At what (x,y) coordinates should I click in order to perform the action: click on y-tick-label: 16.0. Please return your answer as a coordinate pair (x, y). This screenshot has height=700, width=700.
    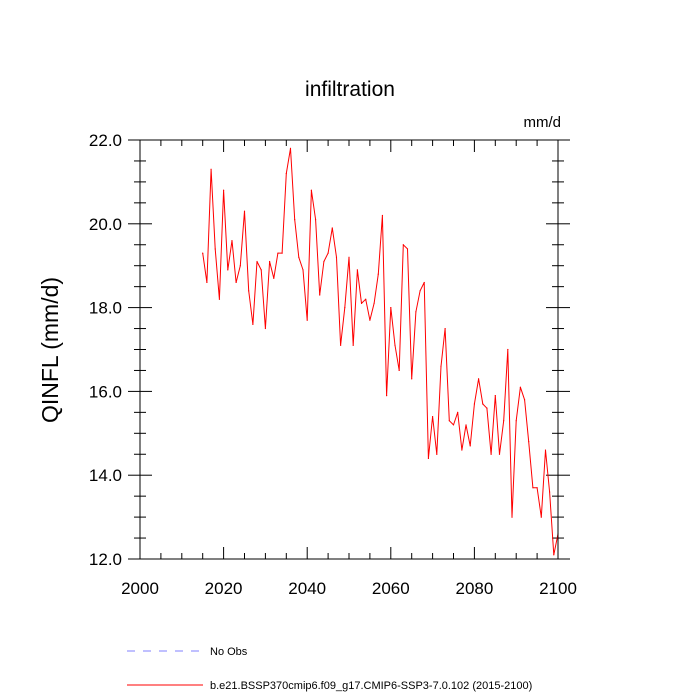
    Looking at the image, I should click on (105, 391).